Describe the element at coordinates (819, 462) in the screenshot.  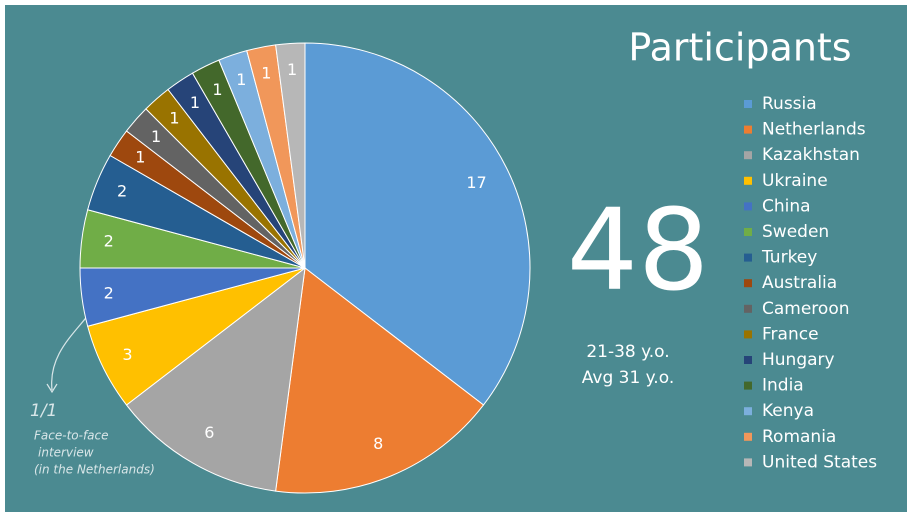
I see `legend-label: United States` at that location.